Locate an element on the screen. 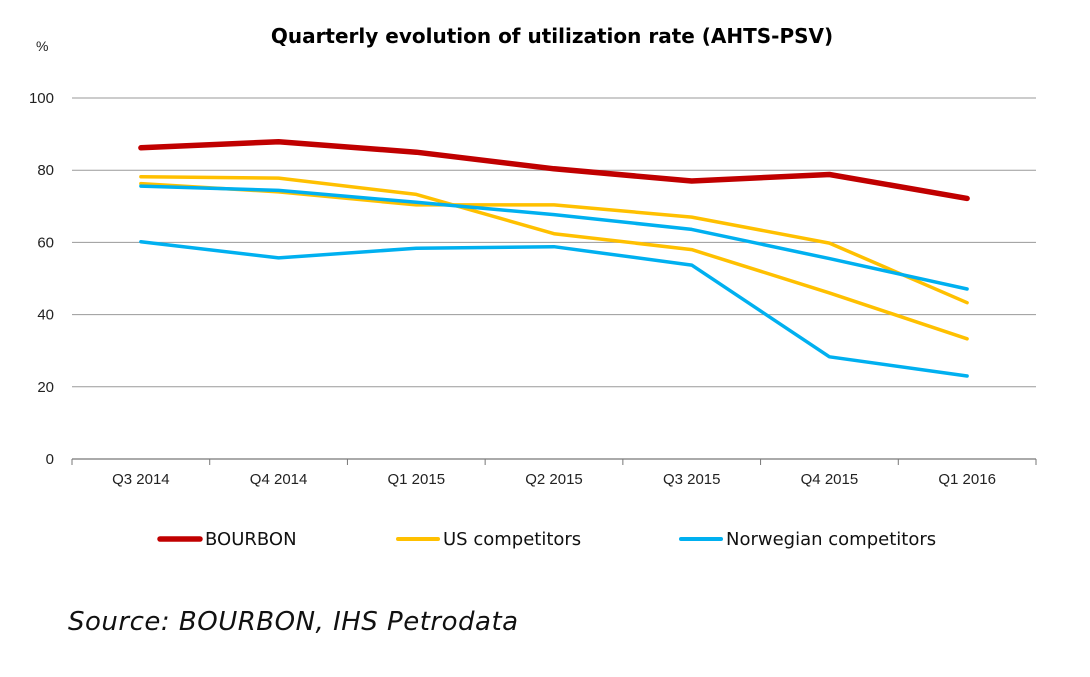 The image size is (1090, 677). x-tick-label: Q4 2015 is located at coordinates (830, 479).